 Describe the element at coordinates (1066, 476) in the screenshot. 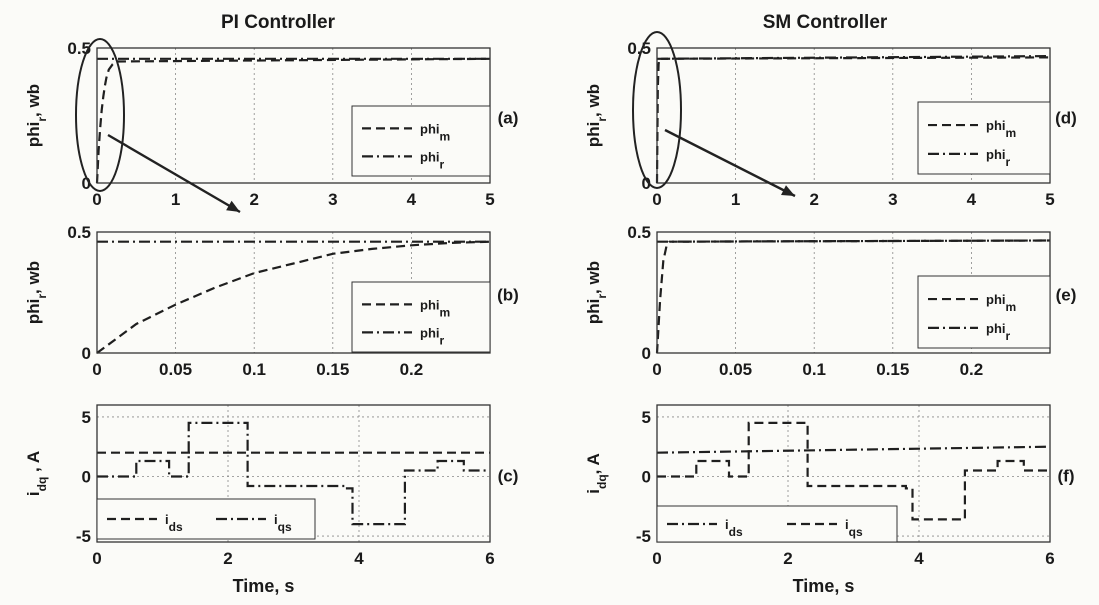

I see `panel-tag: (f)` at that location.